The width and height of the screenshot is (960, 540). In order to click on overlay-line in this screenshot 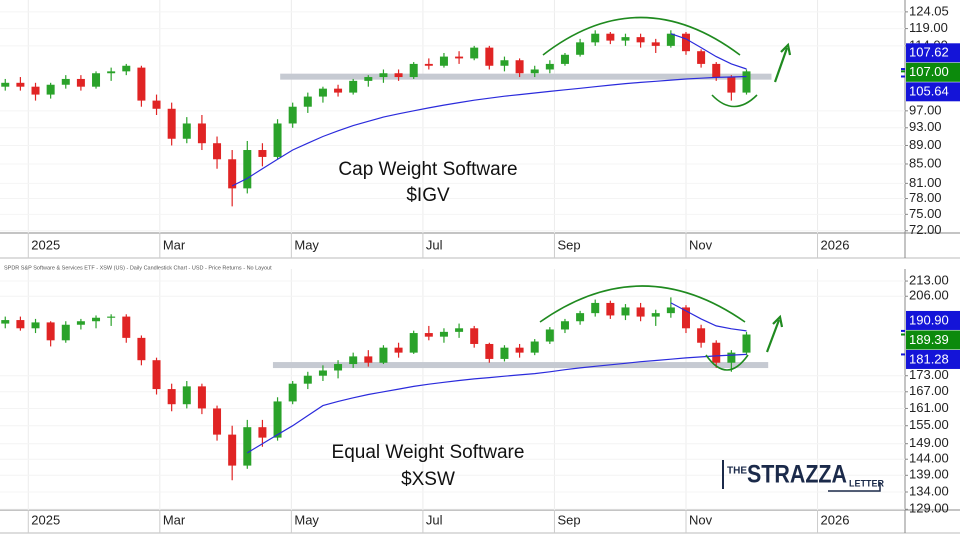, I will do `click(489, 131)`.